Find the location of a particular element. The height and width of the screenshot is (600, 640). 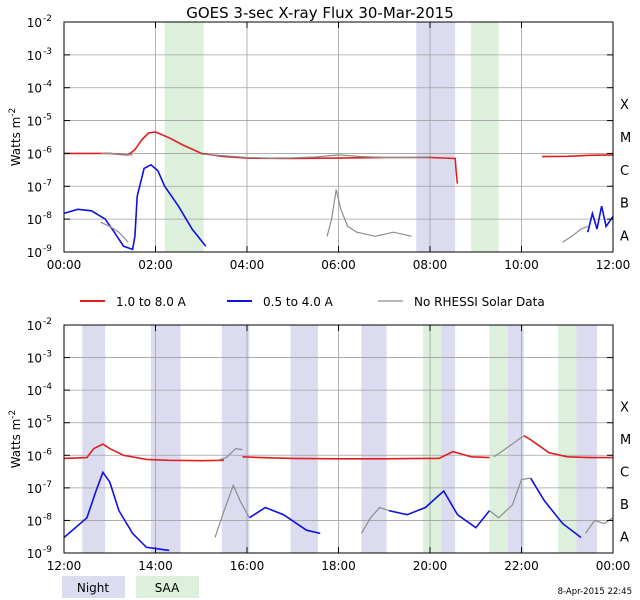

legend-night-swatch is located at coordinates (93, 587).